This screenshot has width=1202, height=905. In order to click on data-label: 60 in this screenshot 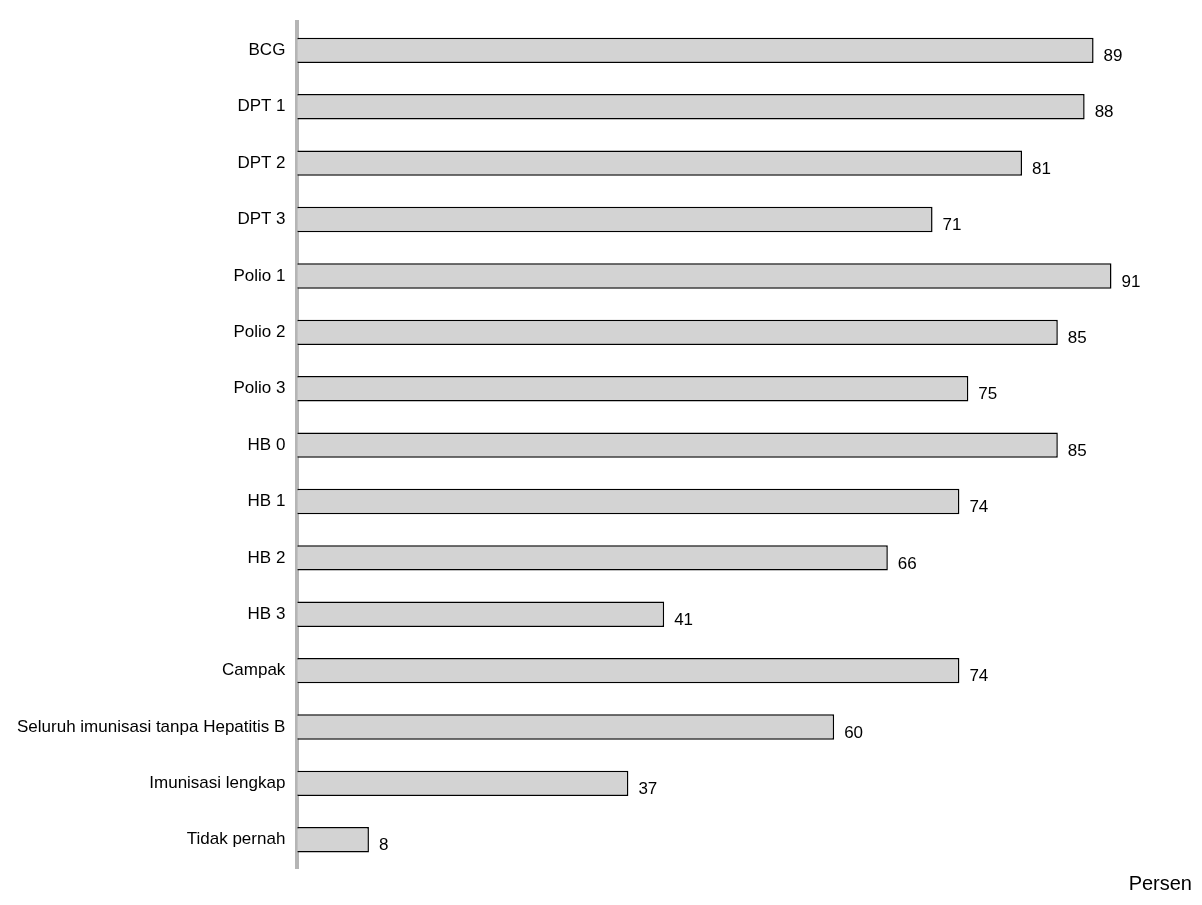, I will do `click(854, 732)`.